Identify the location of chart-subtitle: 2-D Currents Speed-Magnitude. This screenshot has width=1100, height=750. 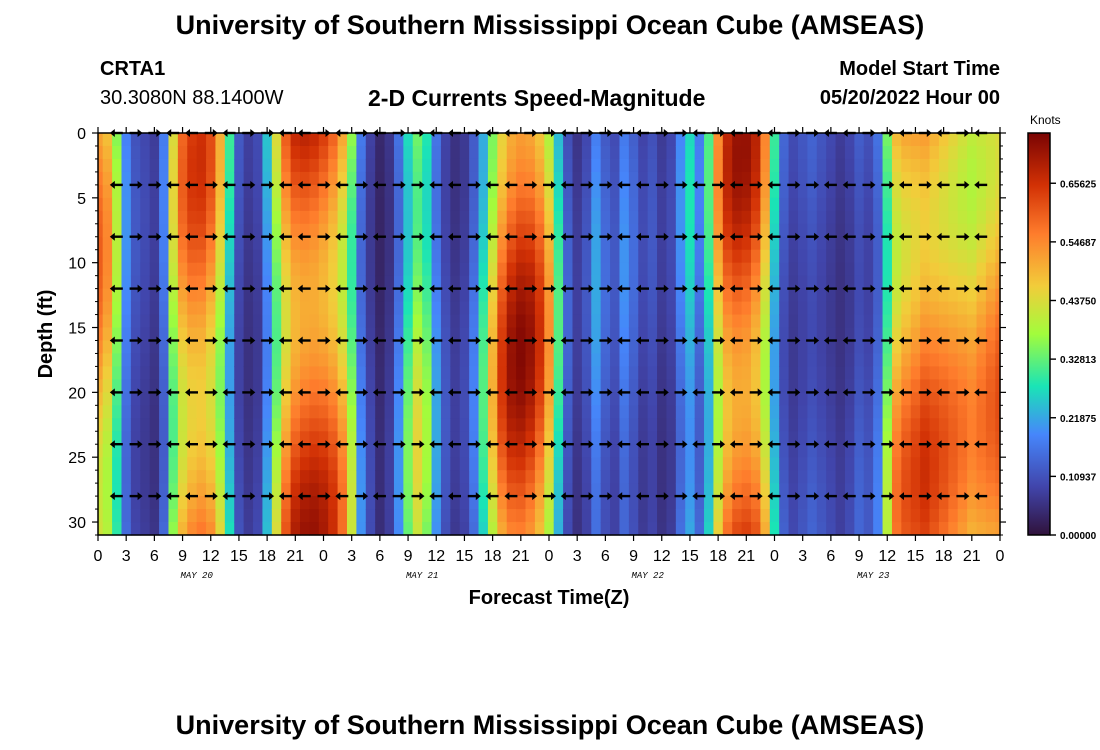
(537, 98).